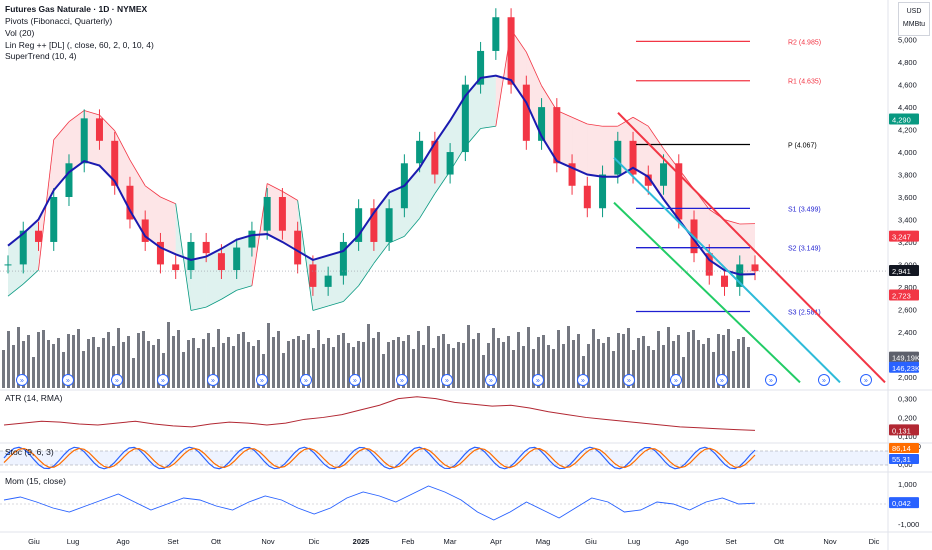 Image resolution: width=932 pixels, height=550 pixels. Describe the element at coordinates (34, 398) in the screenshot. I see `atr-pane-title: ATR (14, RMA)` at that location.